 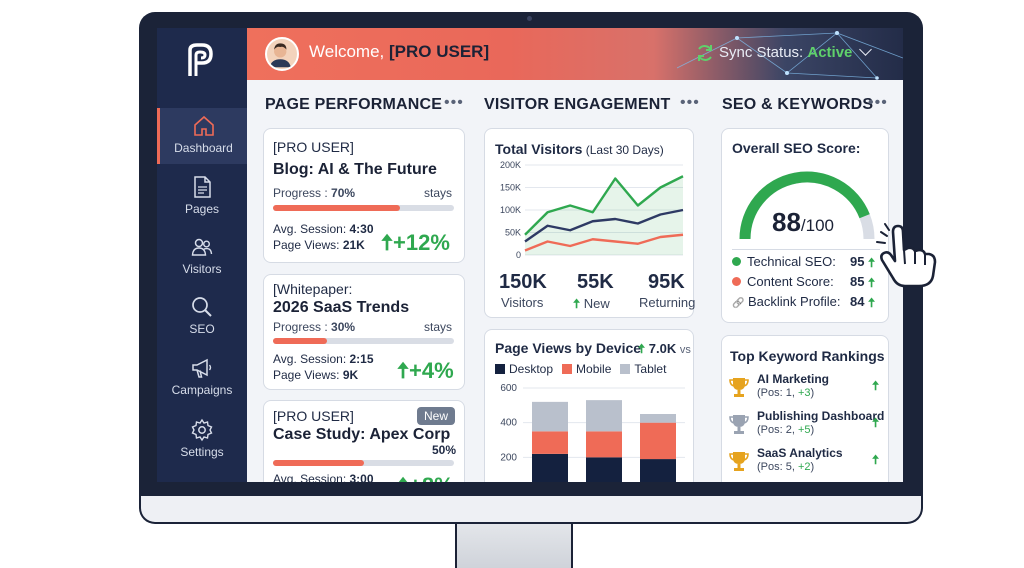 I want to click on y-tick-label: 50K, so click(x=513, y=233).